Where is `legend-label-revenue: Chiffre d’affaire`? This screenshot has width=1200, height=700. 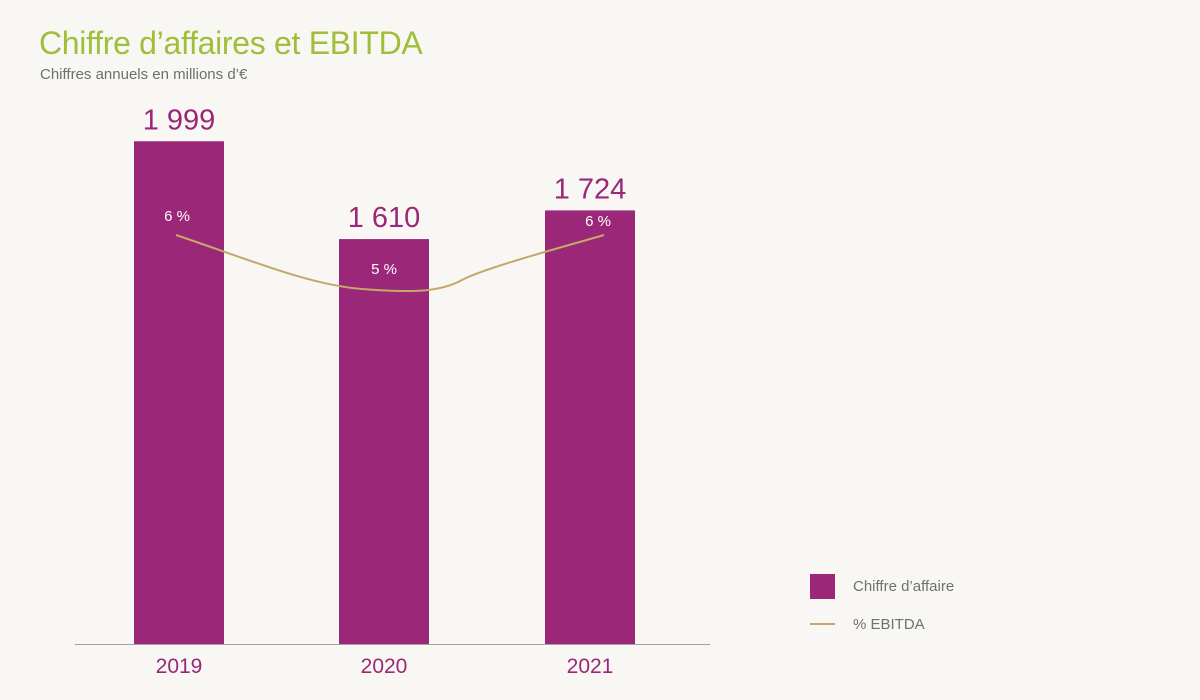 legend-label-revenue: Chiffre d’affaire is located at coordinates (904, 586).